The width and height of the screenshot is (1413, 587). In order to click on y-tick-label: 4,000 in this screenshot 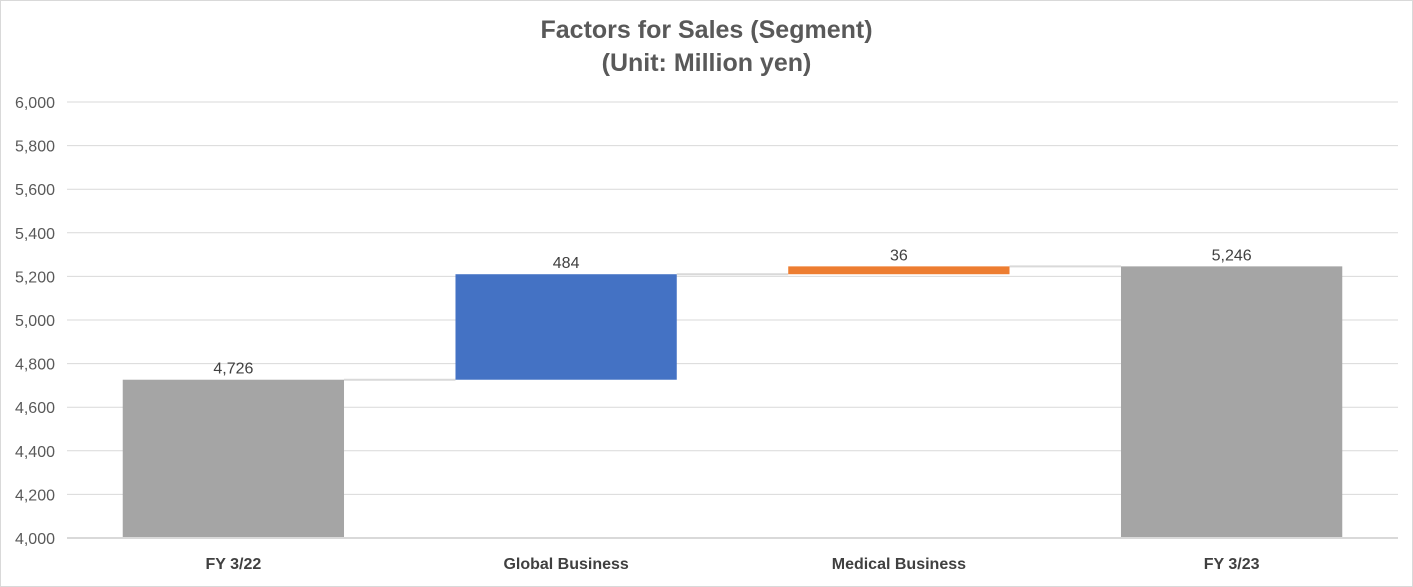, I will do `click(35, 539)`.